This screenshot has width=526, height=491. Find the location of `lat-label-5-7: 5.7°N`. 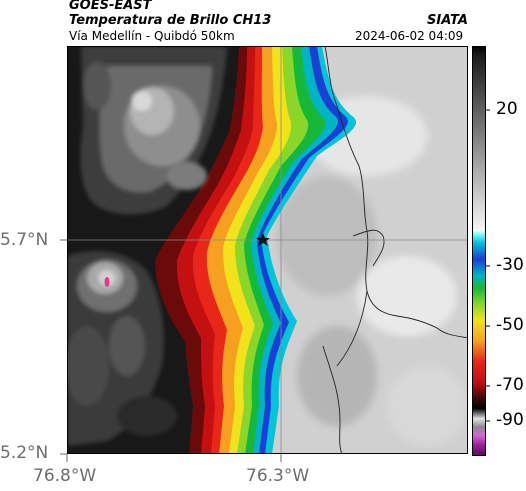

lat-label-5-7: 5.7°N is located at coordinates (24, 240).